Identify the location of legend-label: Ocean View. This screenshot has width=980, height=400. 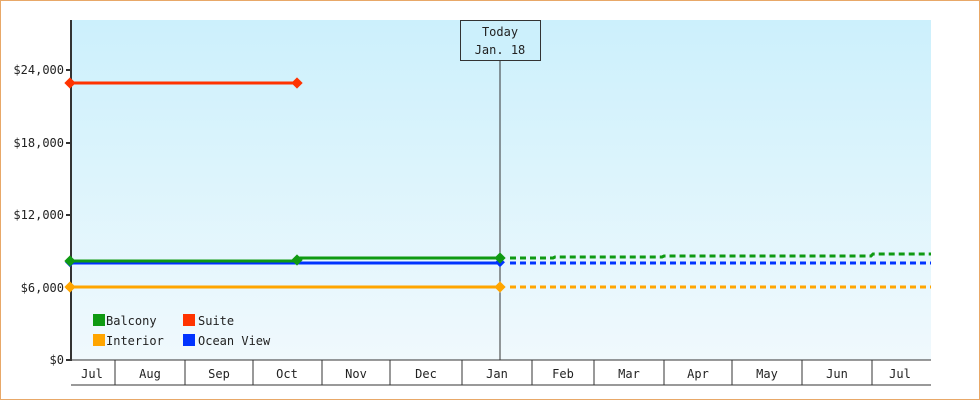
(234, 341).